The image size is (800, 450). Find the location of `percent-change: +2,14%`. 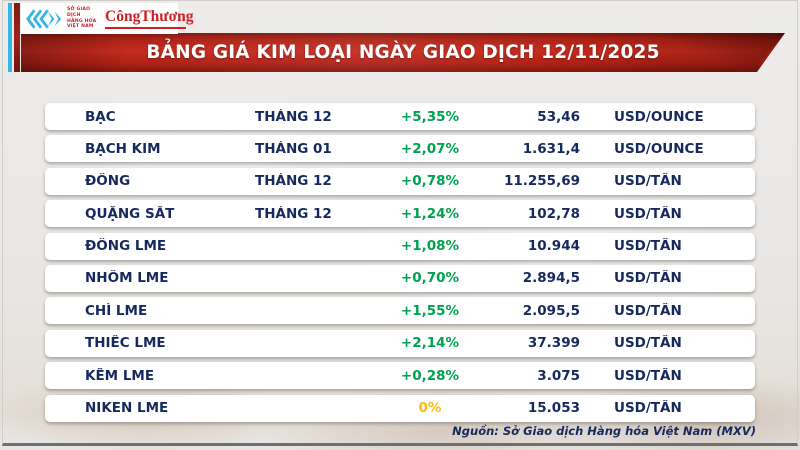

percent-change: +2,14% is located at coordinates (430, 343).